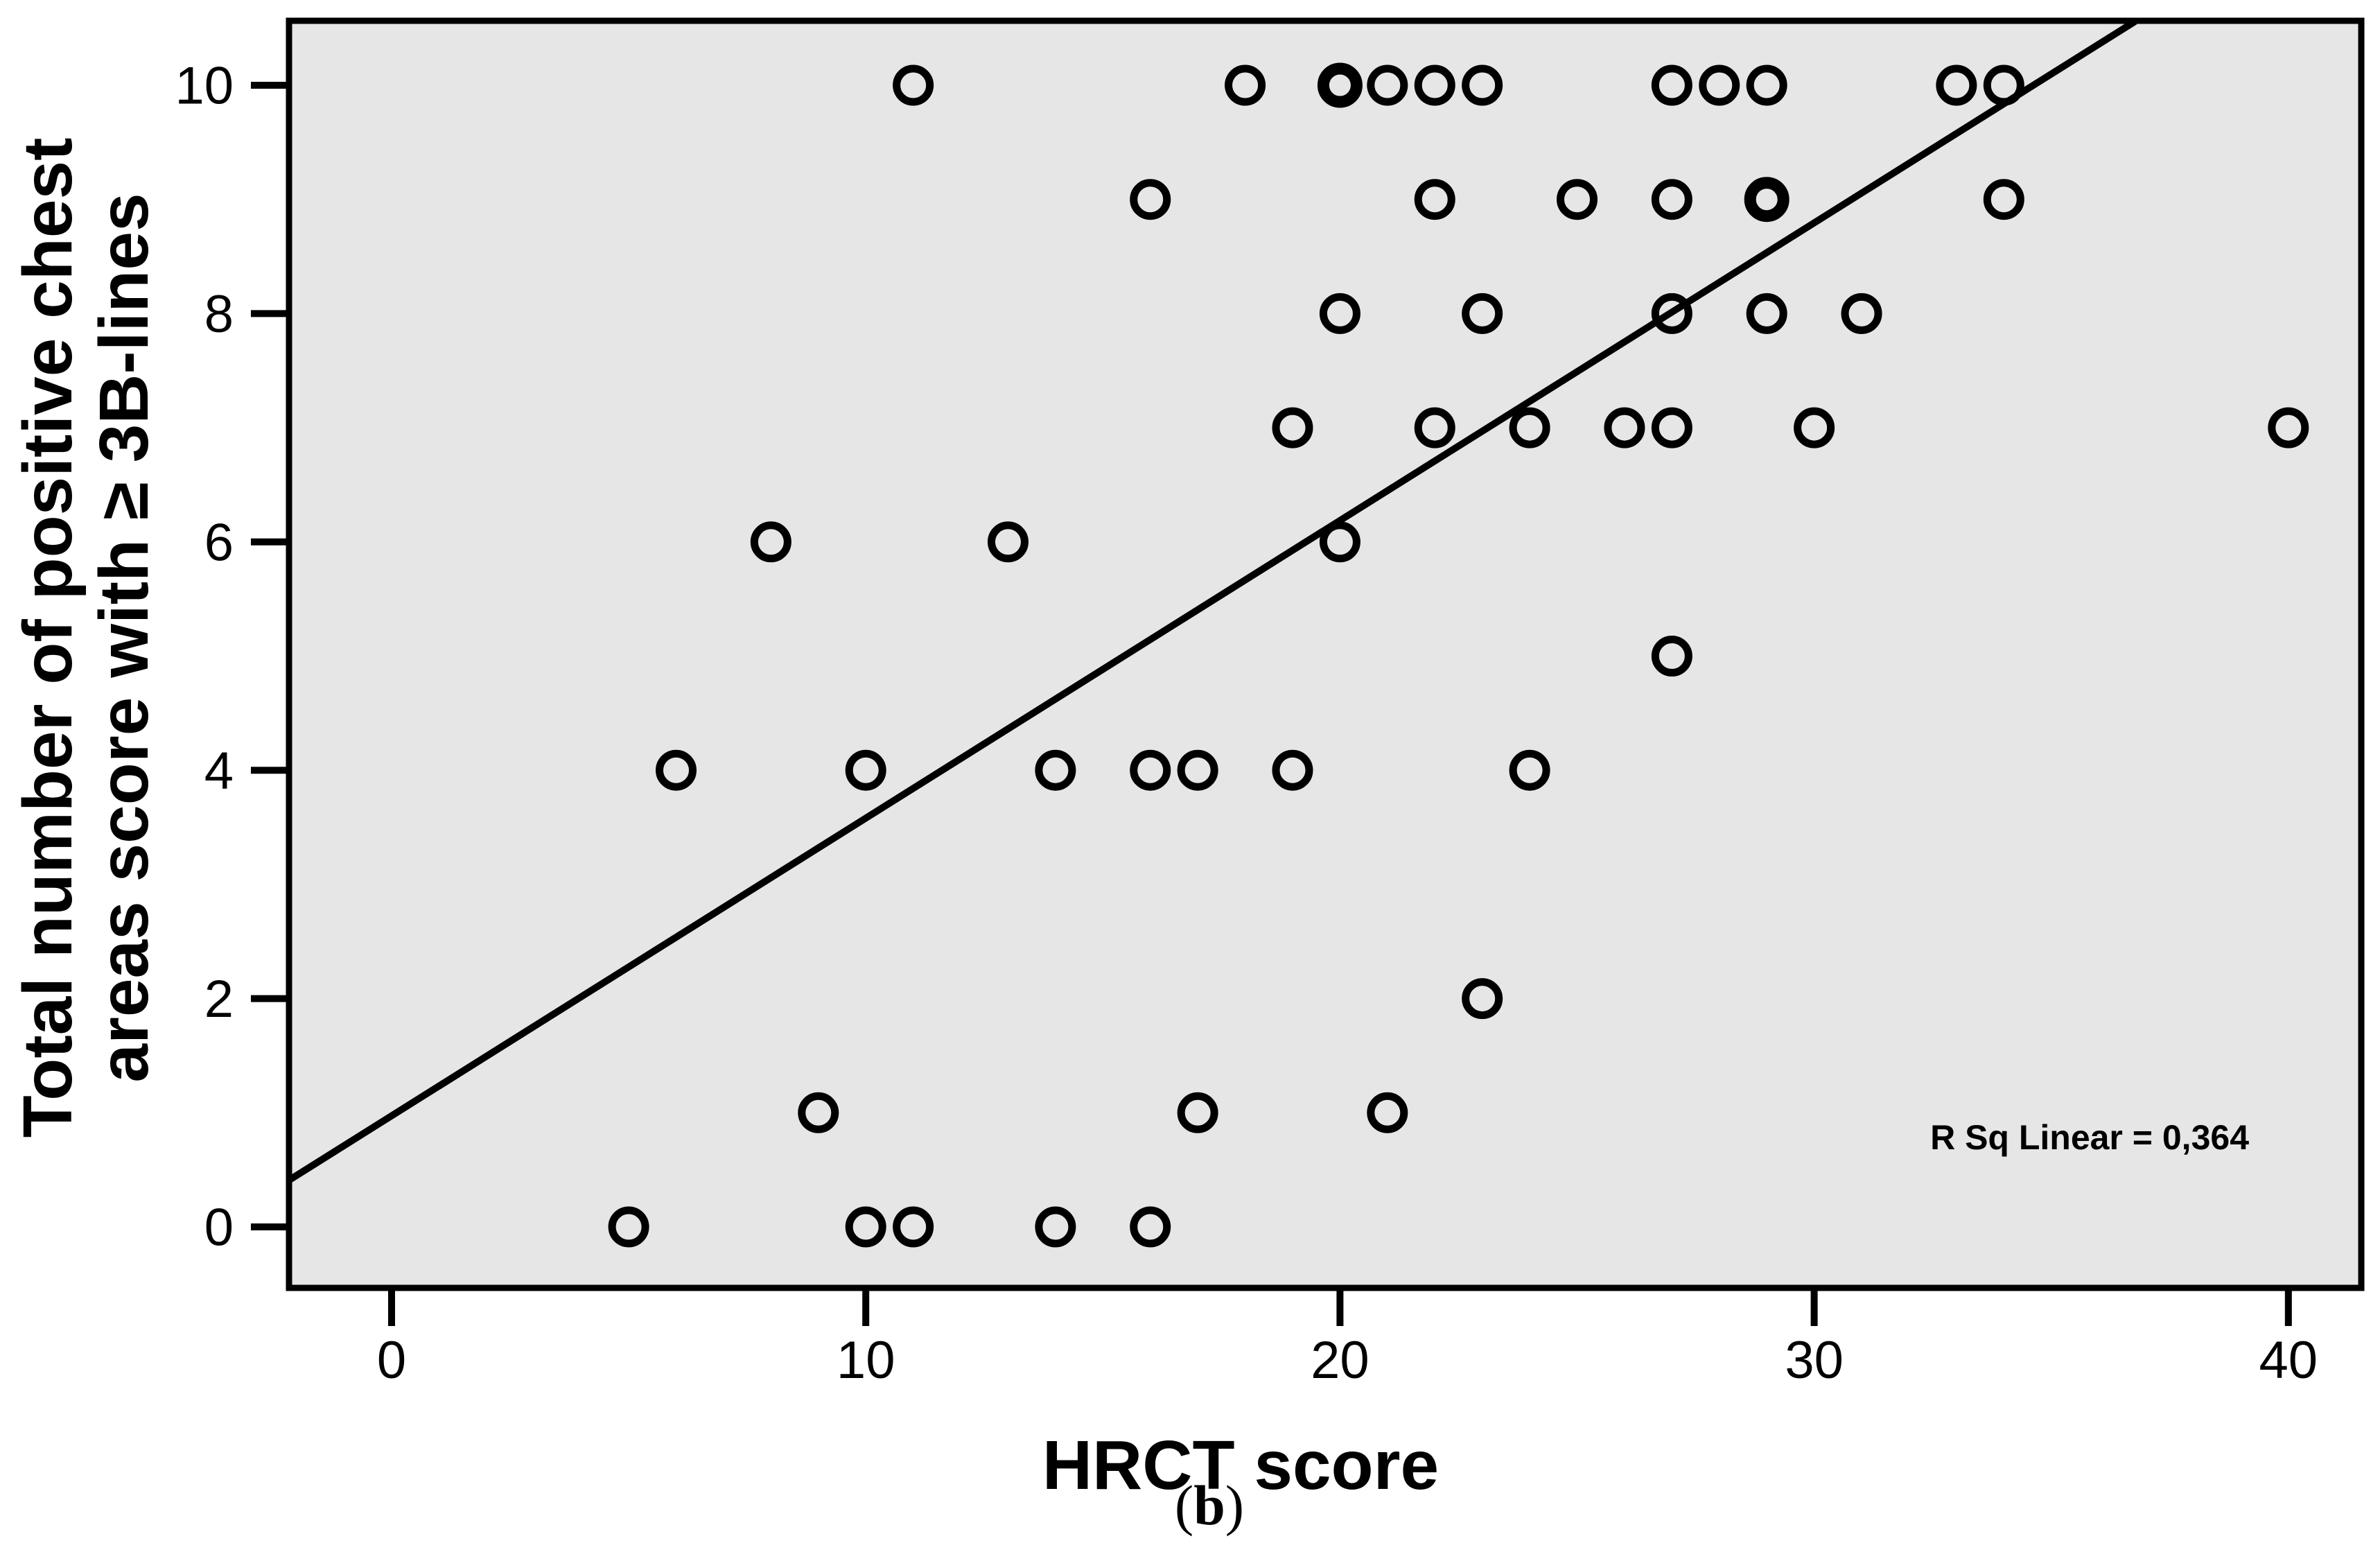  Describe the element at coordinates (204, 657) in the screenshot. I see `y-axis-tick-labels: 0 2 4 6 8 10` at that location.